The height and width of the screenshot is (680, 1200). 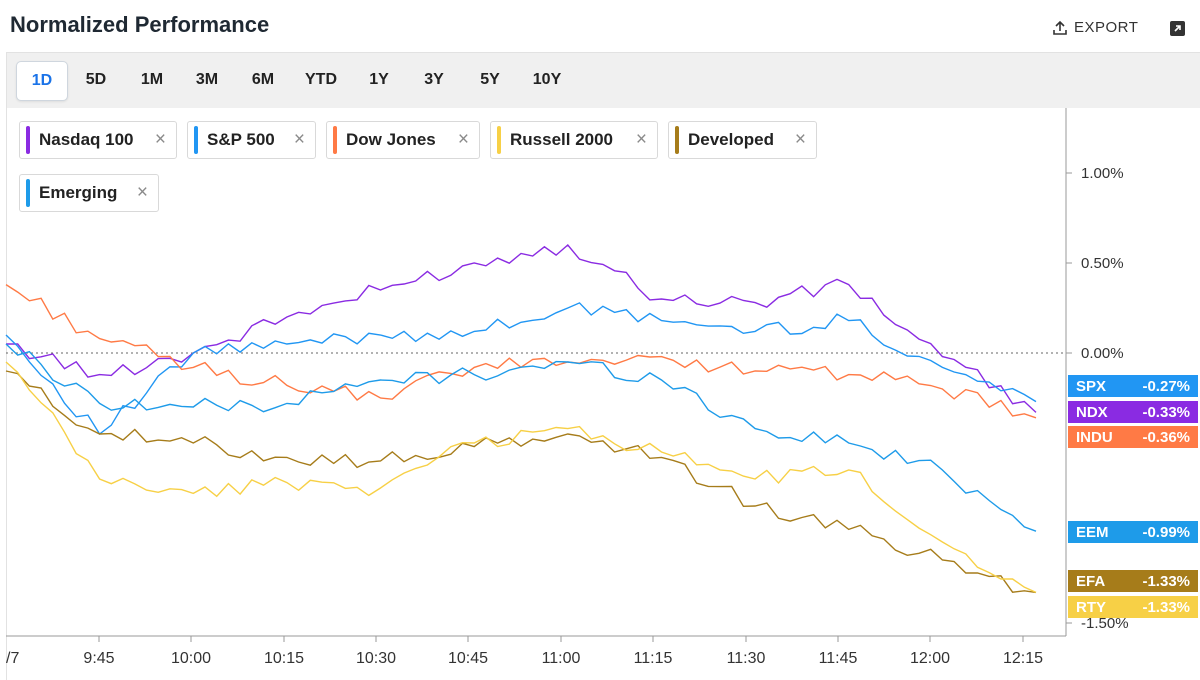 What do you see at coordinates (1102, 353) in the screenshot?
I see `y-tick-label: 0.00%` at bounding box center [1102, 353].